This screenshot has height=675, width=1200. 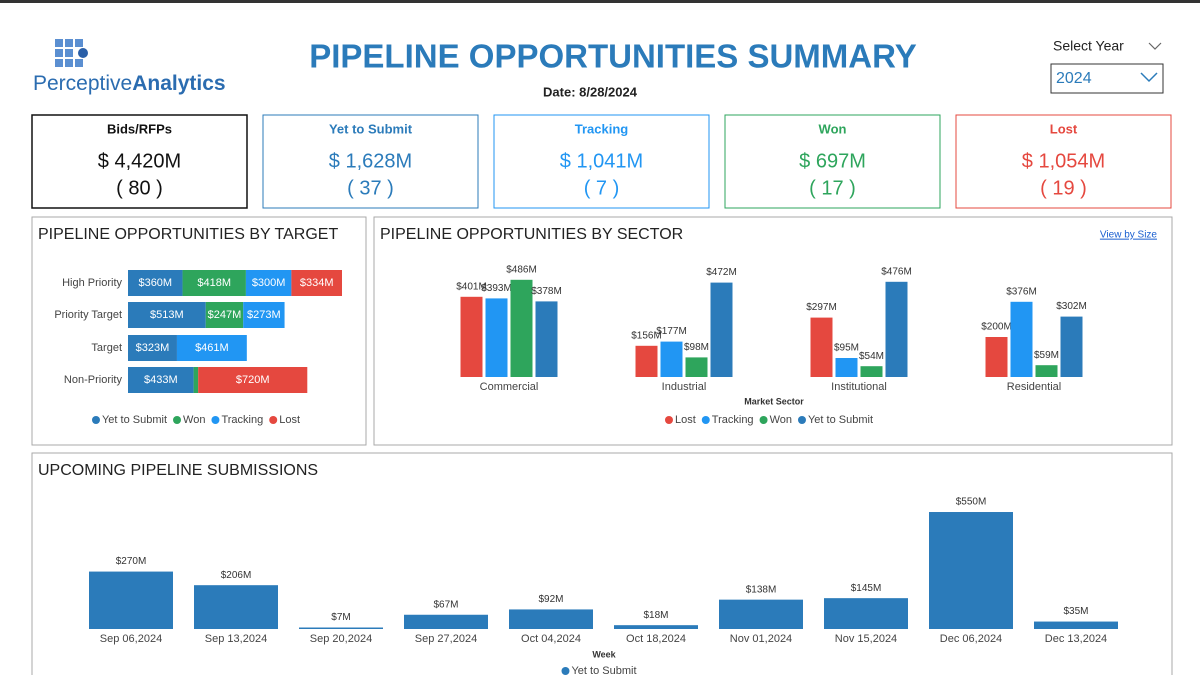 What do you see at coordinates (761, 589) in the screenshot?
I see `data-label: $138M` at bounding box center [761, 589].